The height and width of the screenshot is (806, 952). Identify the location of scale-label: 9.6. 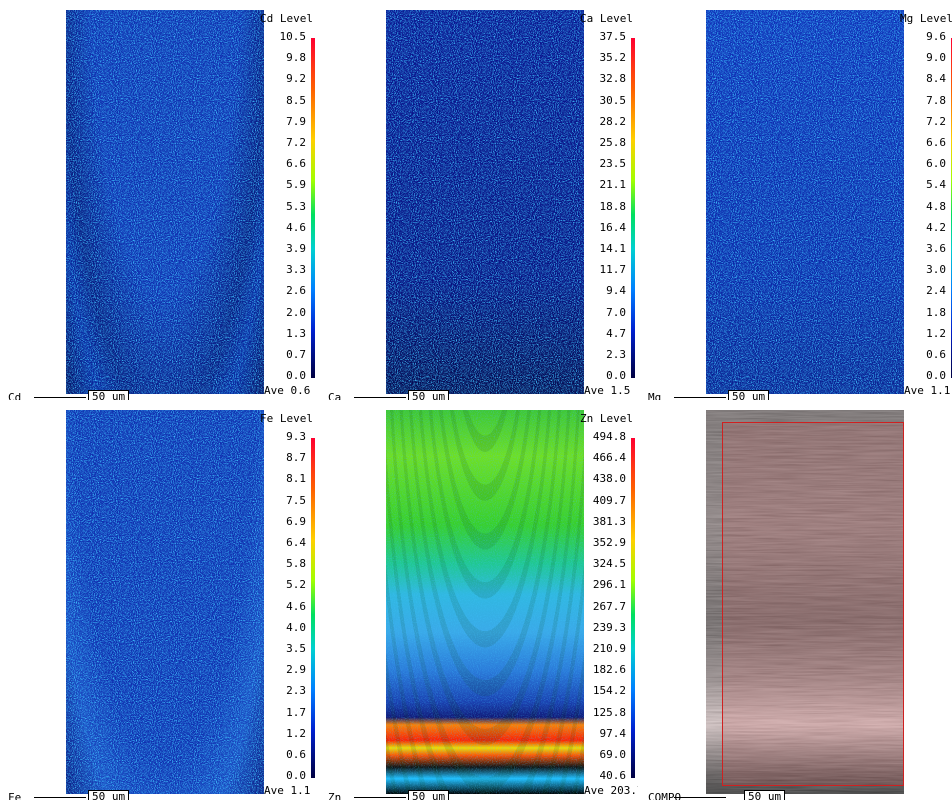
(936, 36).